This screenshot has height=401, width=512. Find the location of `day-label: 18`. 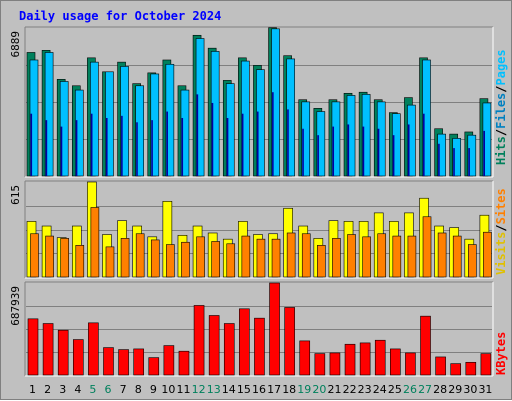

day-label: 18 is located at coordinates (289, 389).